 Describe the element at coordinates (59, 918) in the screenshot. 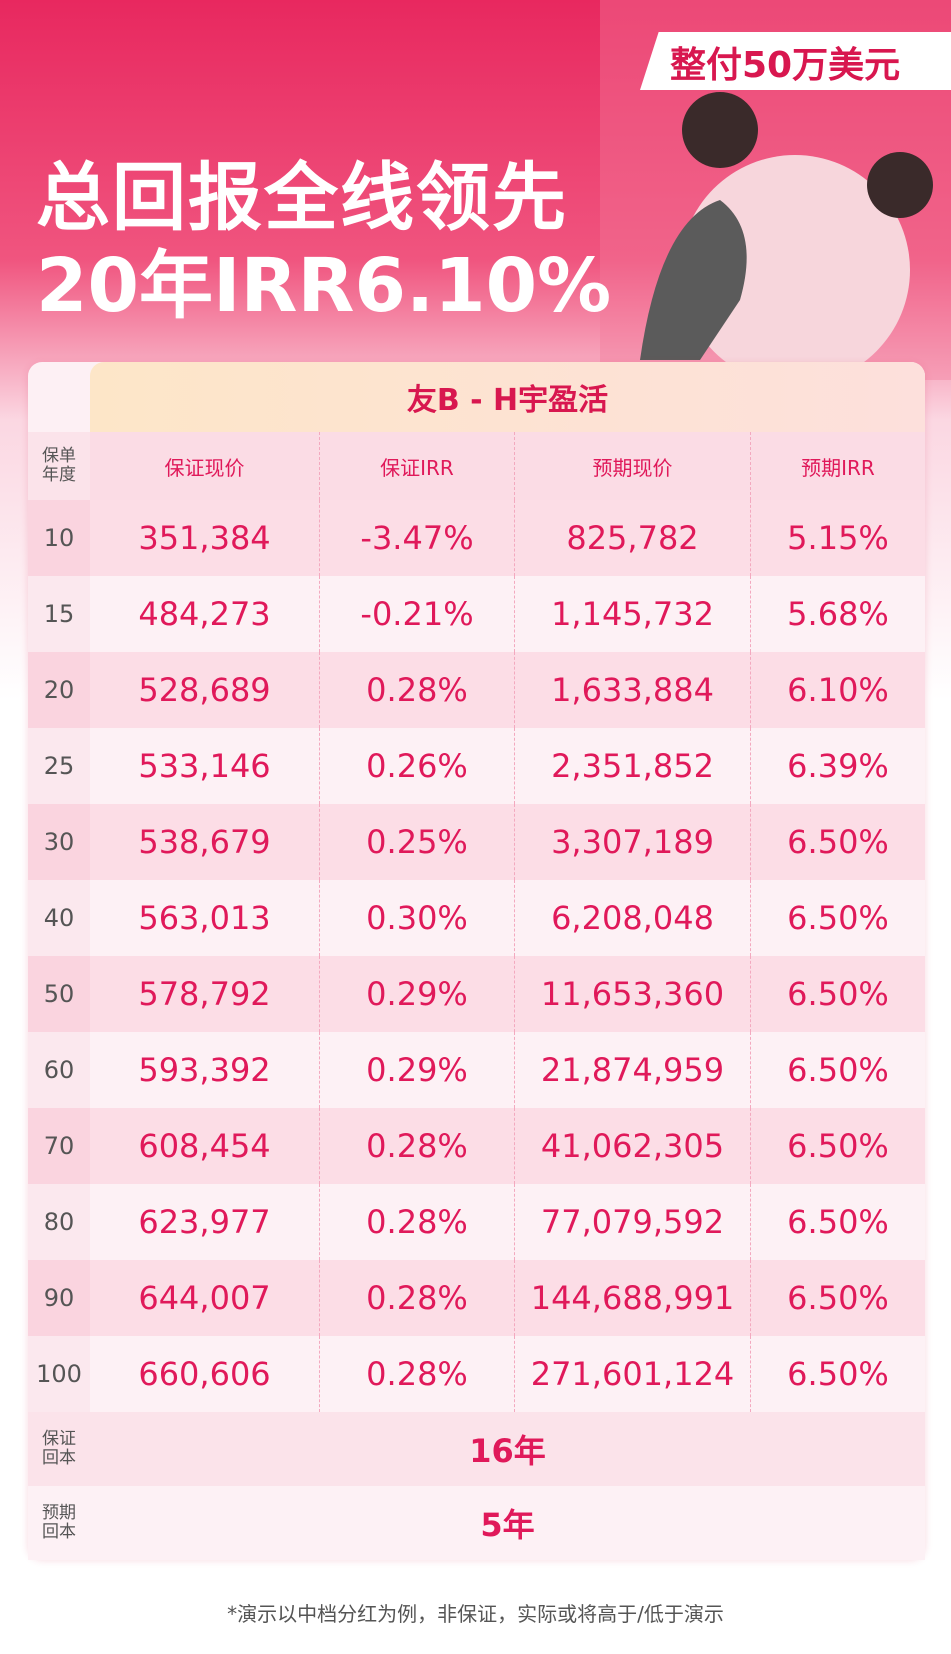

I see `year-cell: 40` at that location.